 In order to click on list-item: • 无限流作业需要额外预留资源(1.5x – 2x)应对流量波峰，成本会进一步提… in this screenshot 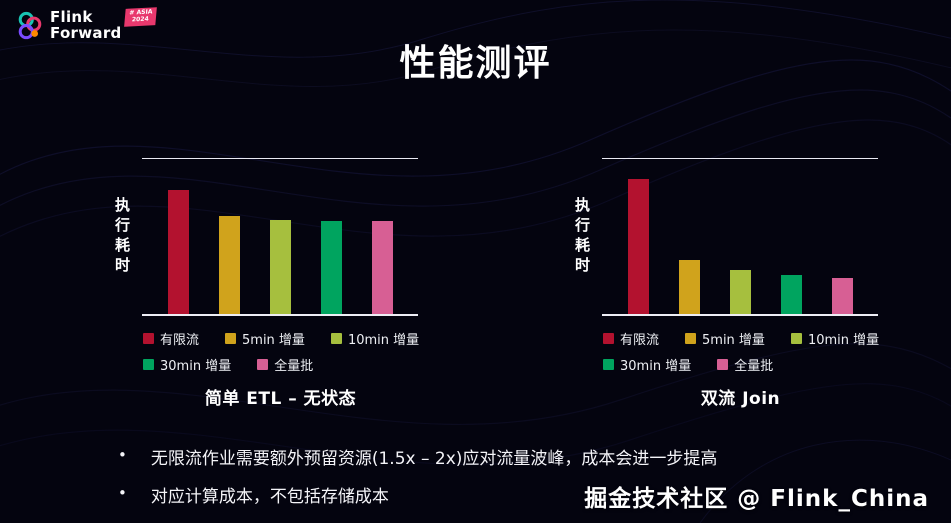, I will do `click(417, 456)`.